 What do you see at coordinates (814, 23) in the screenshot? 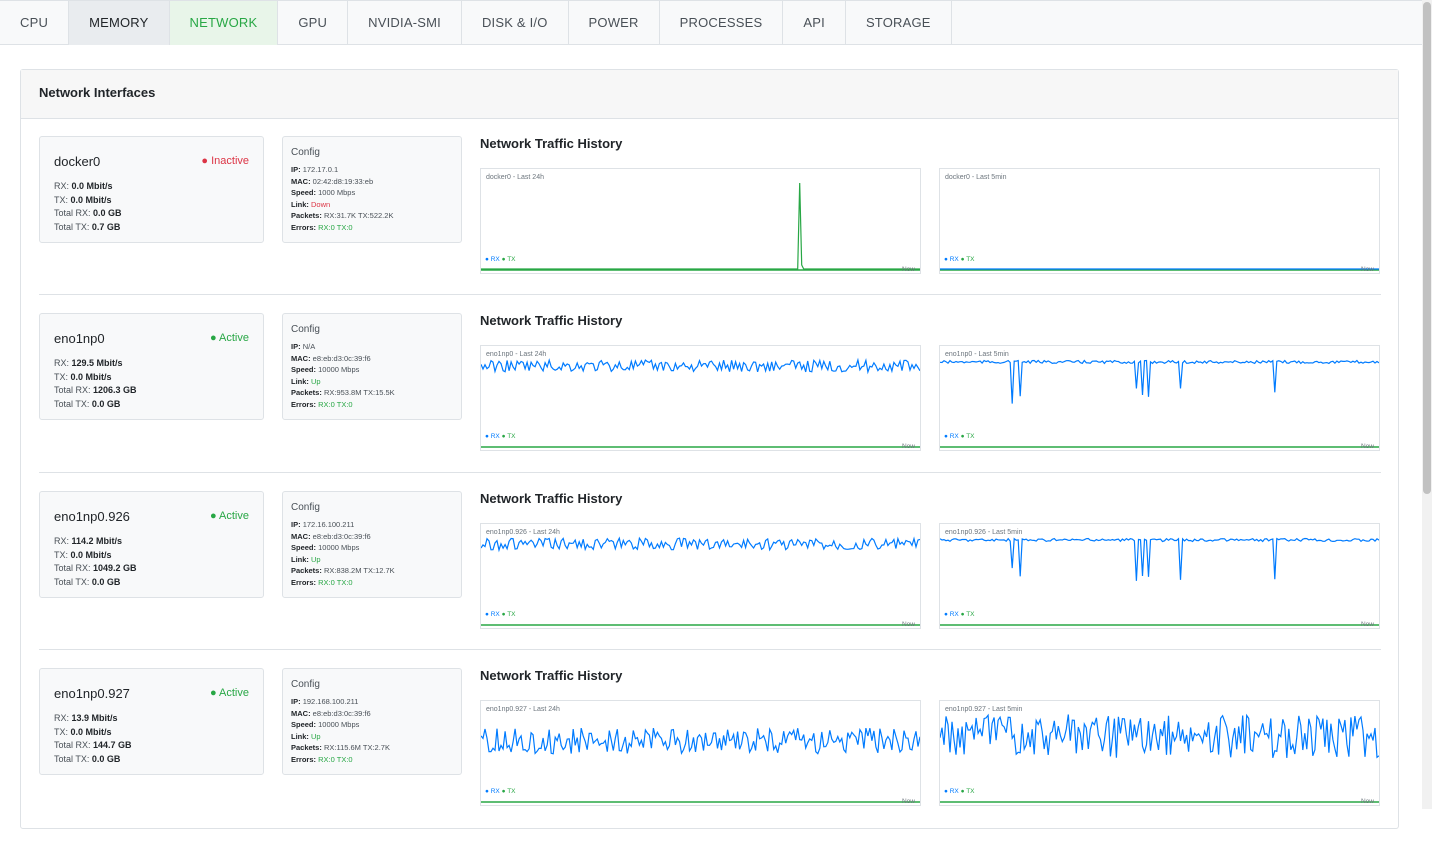
I see `tab-api: API` at bounding box center [814, 23].